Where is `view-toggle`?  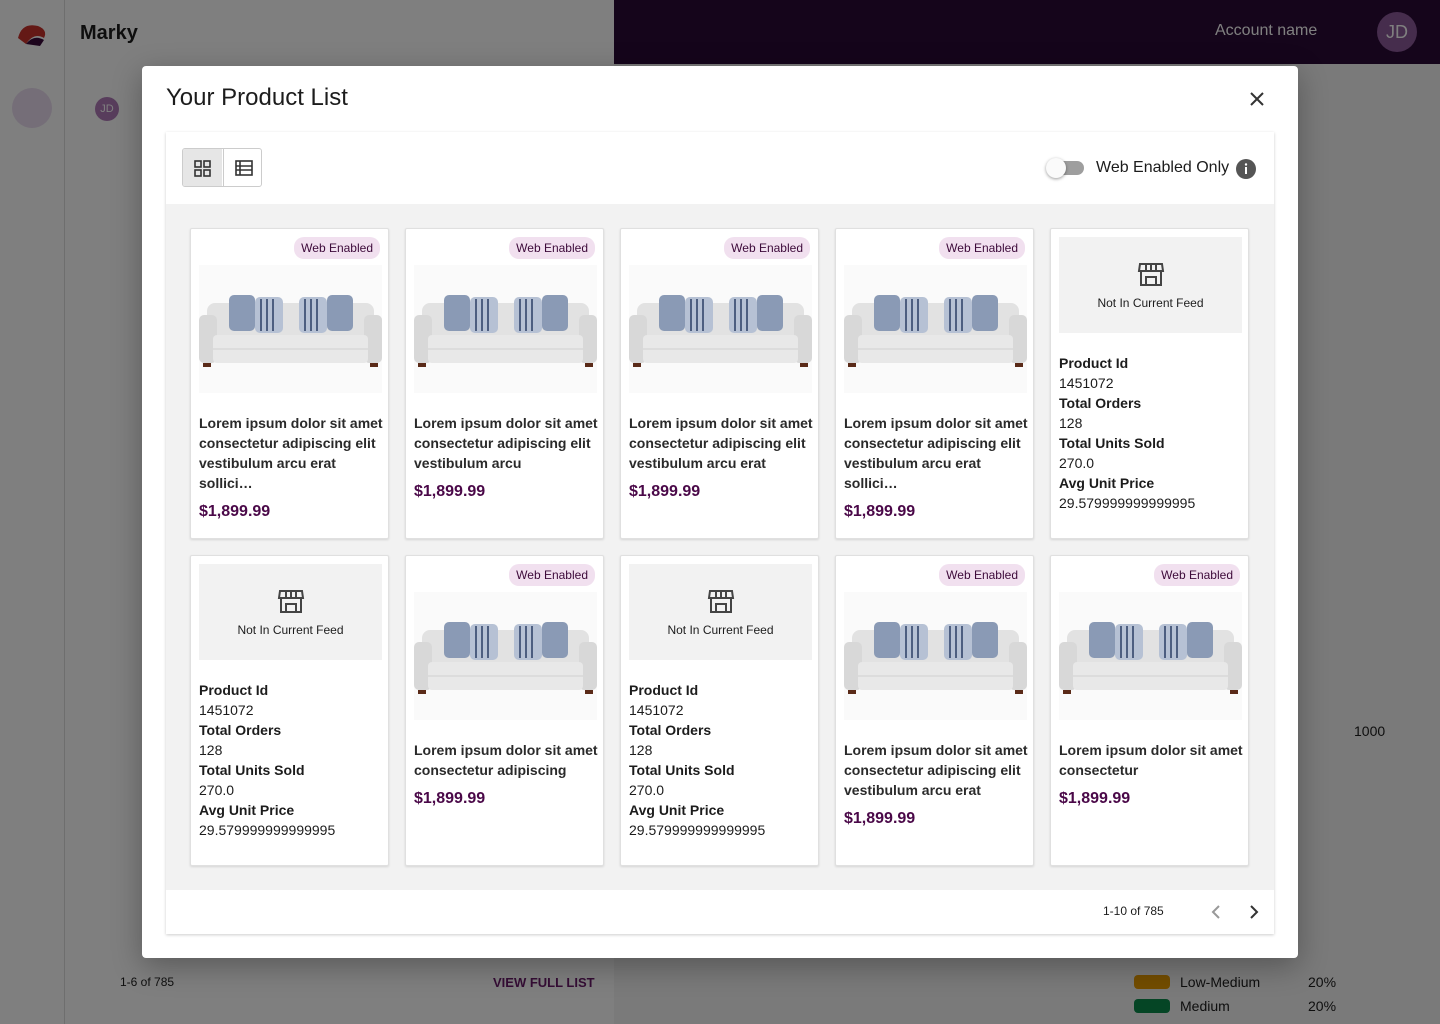
view-toggle is located at coordinates (222, 167).